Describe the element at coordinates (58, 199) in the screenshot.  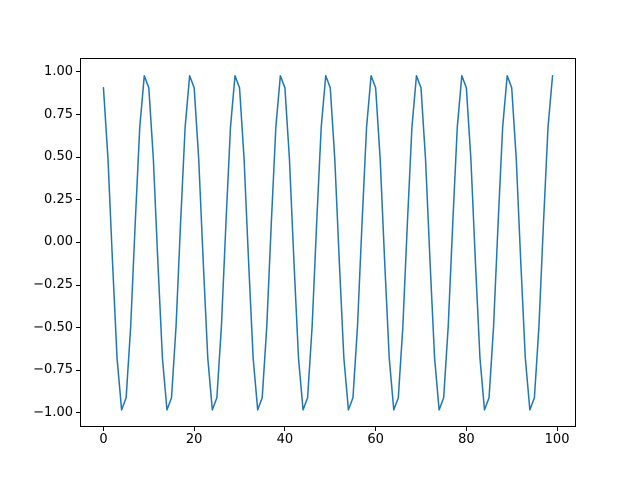
I see `y-tick-label: 0.25` at that location.